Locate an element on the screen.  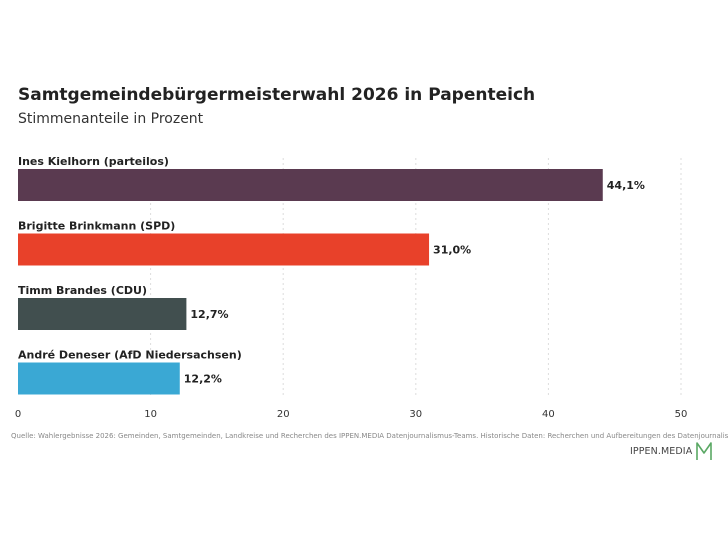
candidate-label: Timm Brandes (CDU) is located at coordinates (82, 290).